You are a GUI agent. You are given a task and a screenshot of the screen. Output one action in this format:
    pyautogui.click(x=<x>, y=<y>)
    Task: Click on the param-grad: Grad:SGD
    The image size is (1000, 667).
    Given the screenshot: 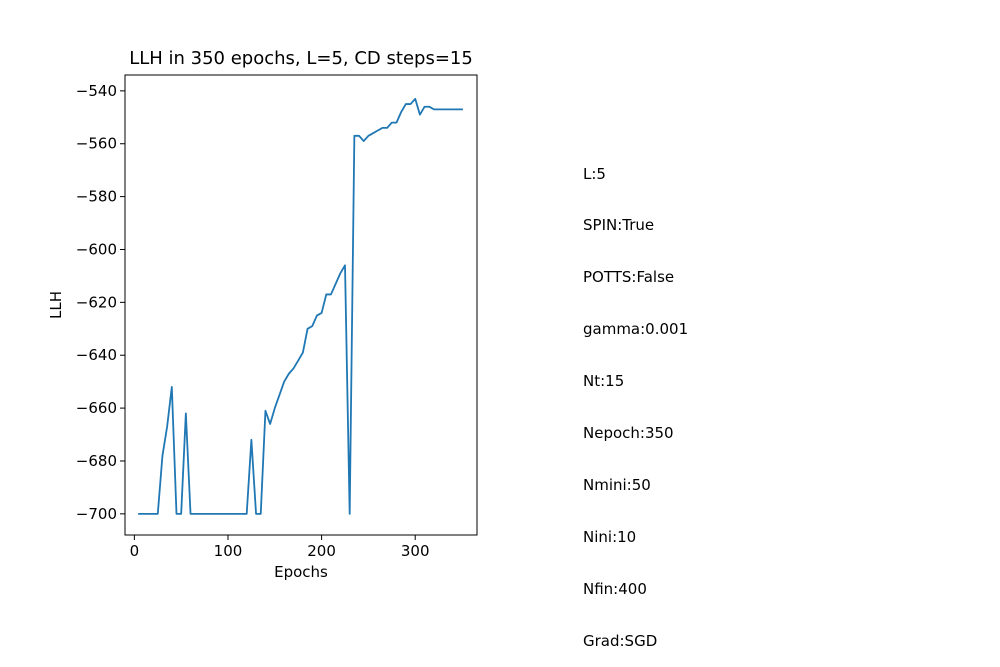 What is the action you would take?
    pyautogui.click(x=620, y=640)
    